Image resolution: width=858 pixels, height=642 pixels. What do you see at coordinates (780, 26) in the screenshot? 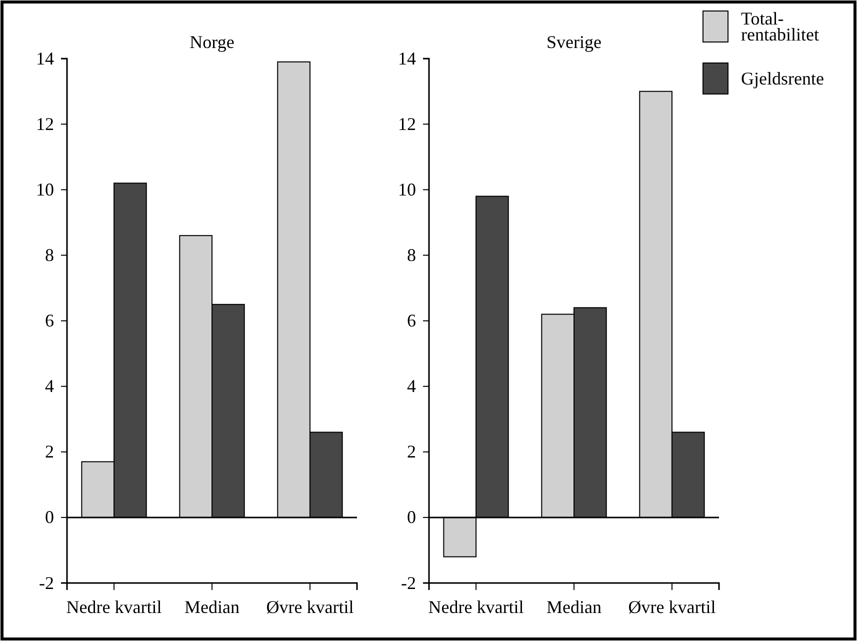
I see `legend-label: Total-rentabilitet` at bounding box center [780, 26].